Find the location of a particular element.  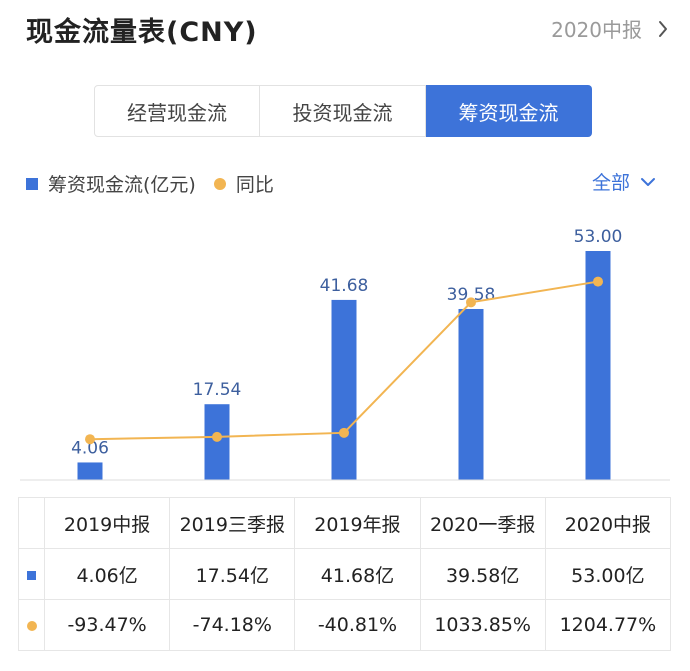

table-value-cell: 17.54亿 is located at coordinates (232, 574).